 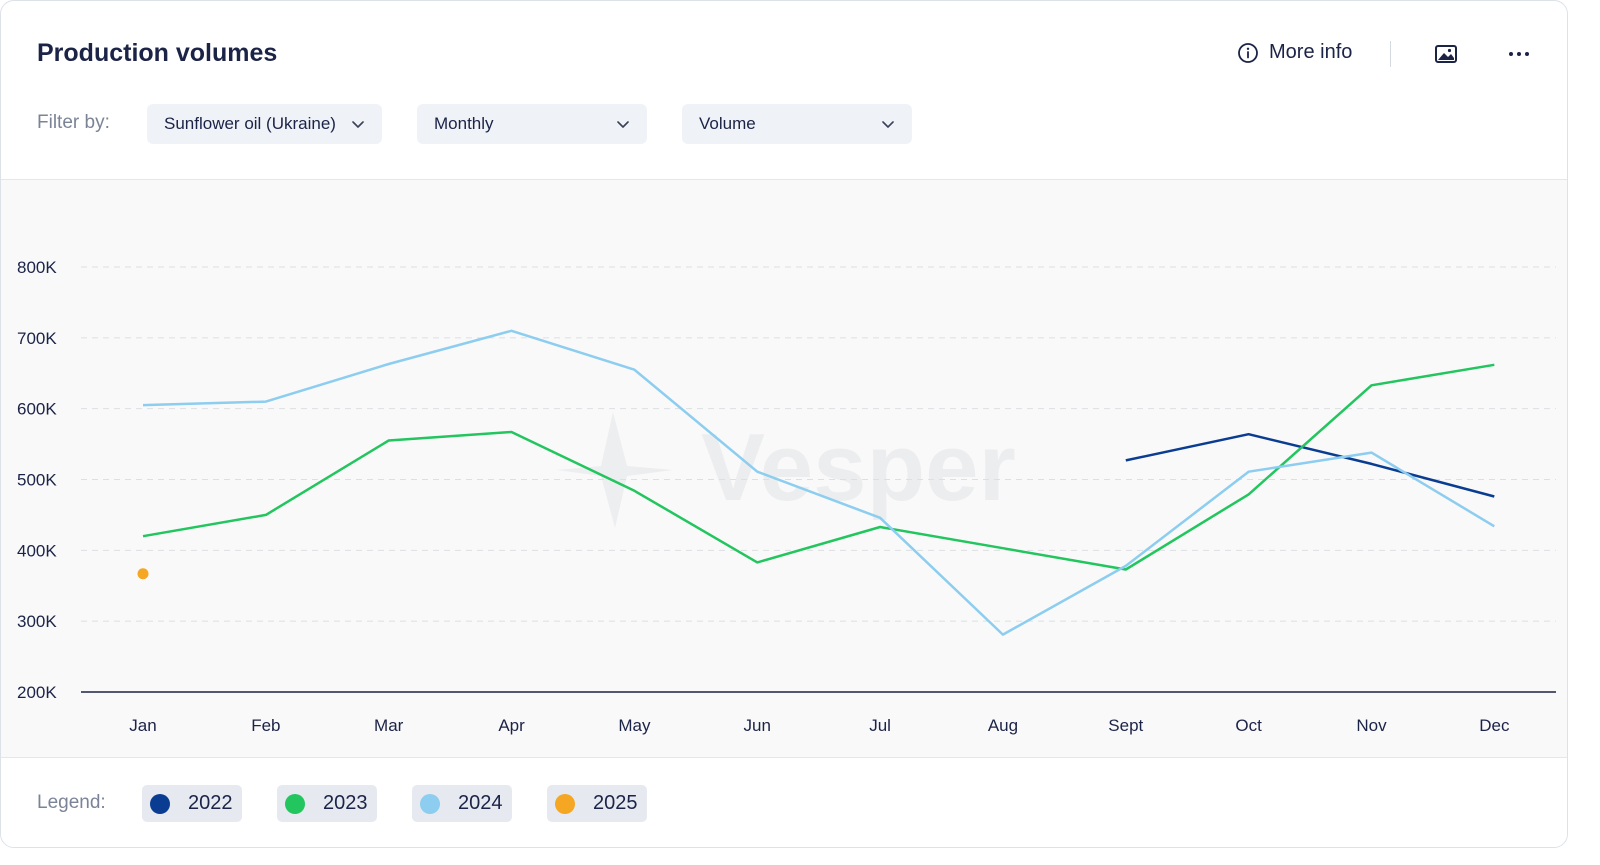 What do you see at coordinates (511, 725) in the screenshot?
I see `x-tick-label: Apr` at bounding box center [511, 725].